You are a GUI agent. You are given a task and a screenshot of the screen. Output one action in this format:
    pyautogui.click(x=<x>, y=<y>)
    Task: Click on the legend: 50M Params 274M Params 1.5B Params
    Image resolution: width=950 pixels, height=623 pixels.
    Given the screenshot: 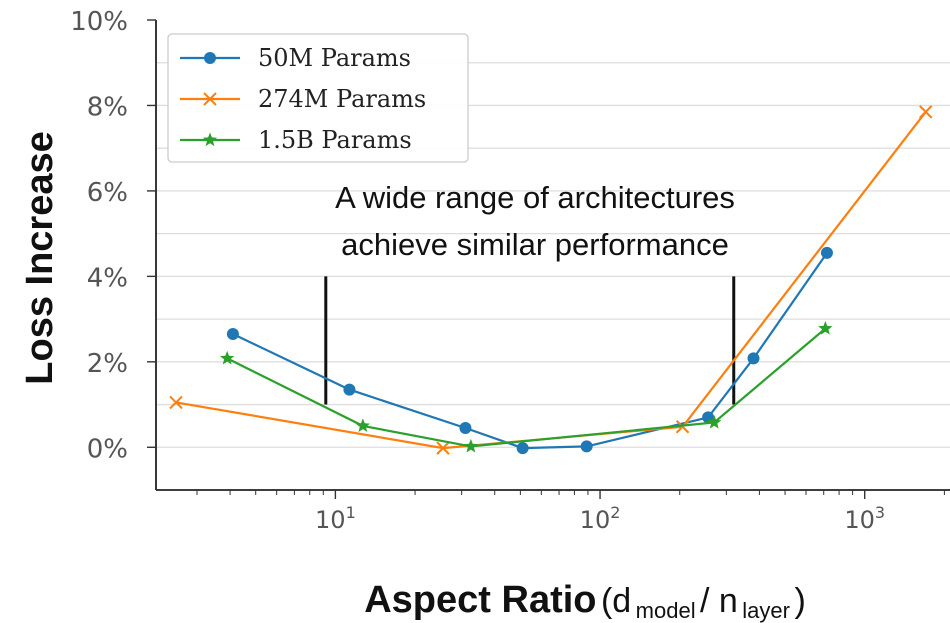 What is the action you would take?
    pyautogui.click(x=318, y=98)
    